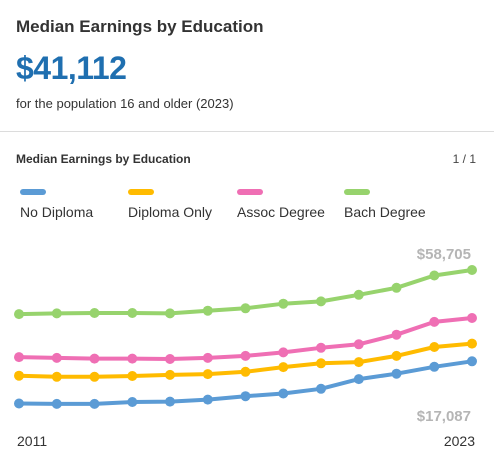 The height and width of the screenshot is (467, 494). What do you see at coordinates (321, 347) in the screenshot?
I see `data-point-assoc-degree-2019` at bounding box center [321, 347].